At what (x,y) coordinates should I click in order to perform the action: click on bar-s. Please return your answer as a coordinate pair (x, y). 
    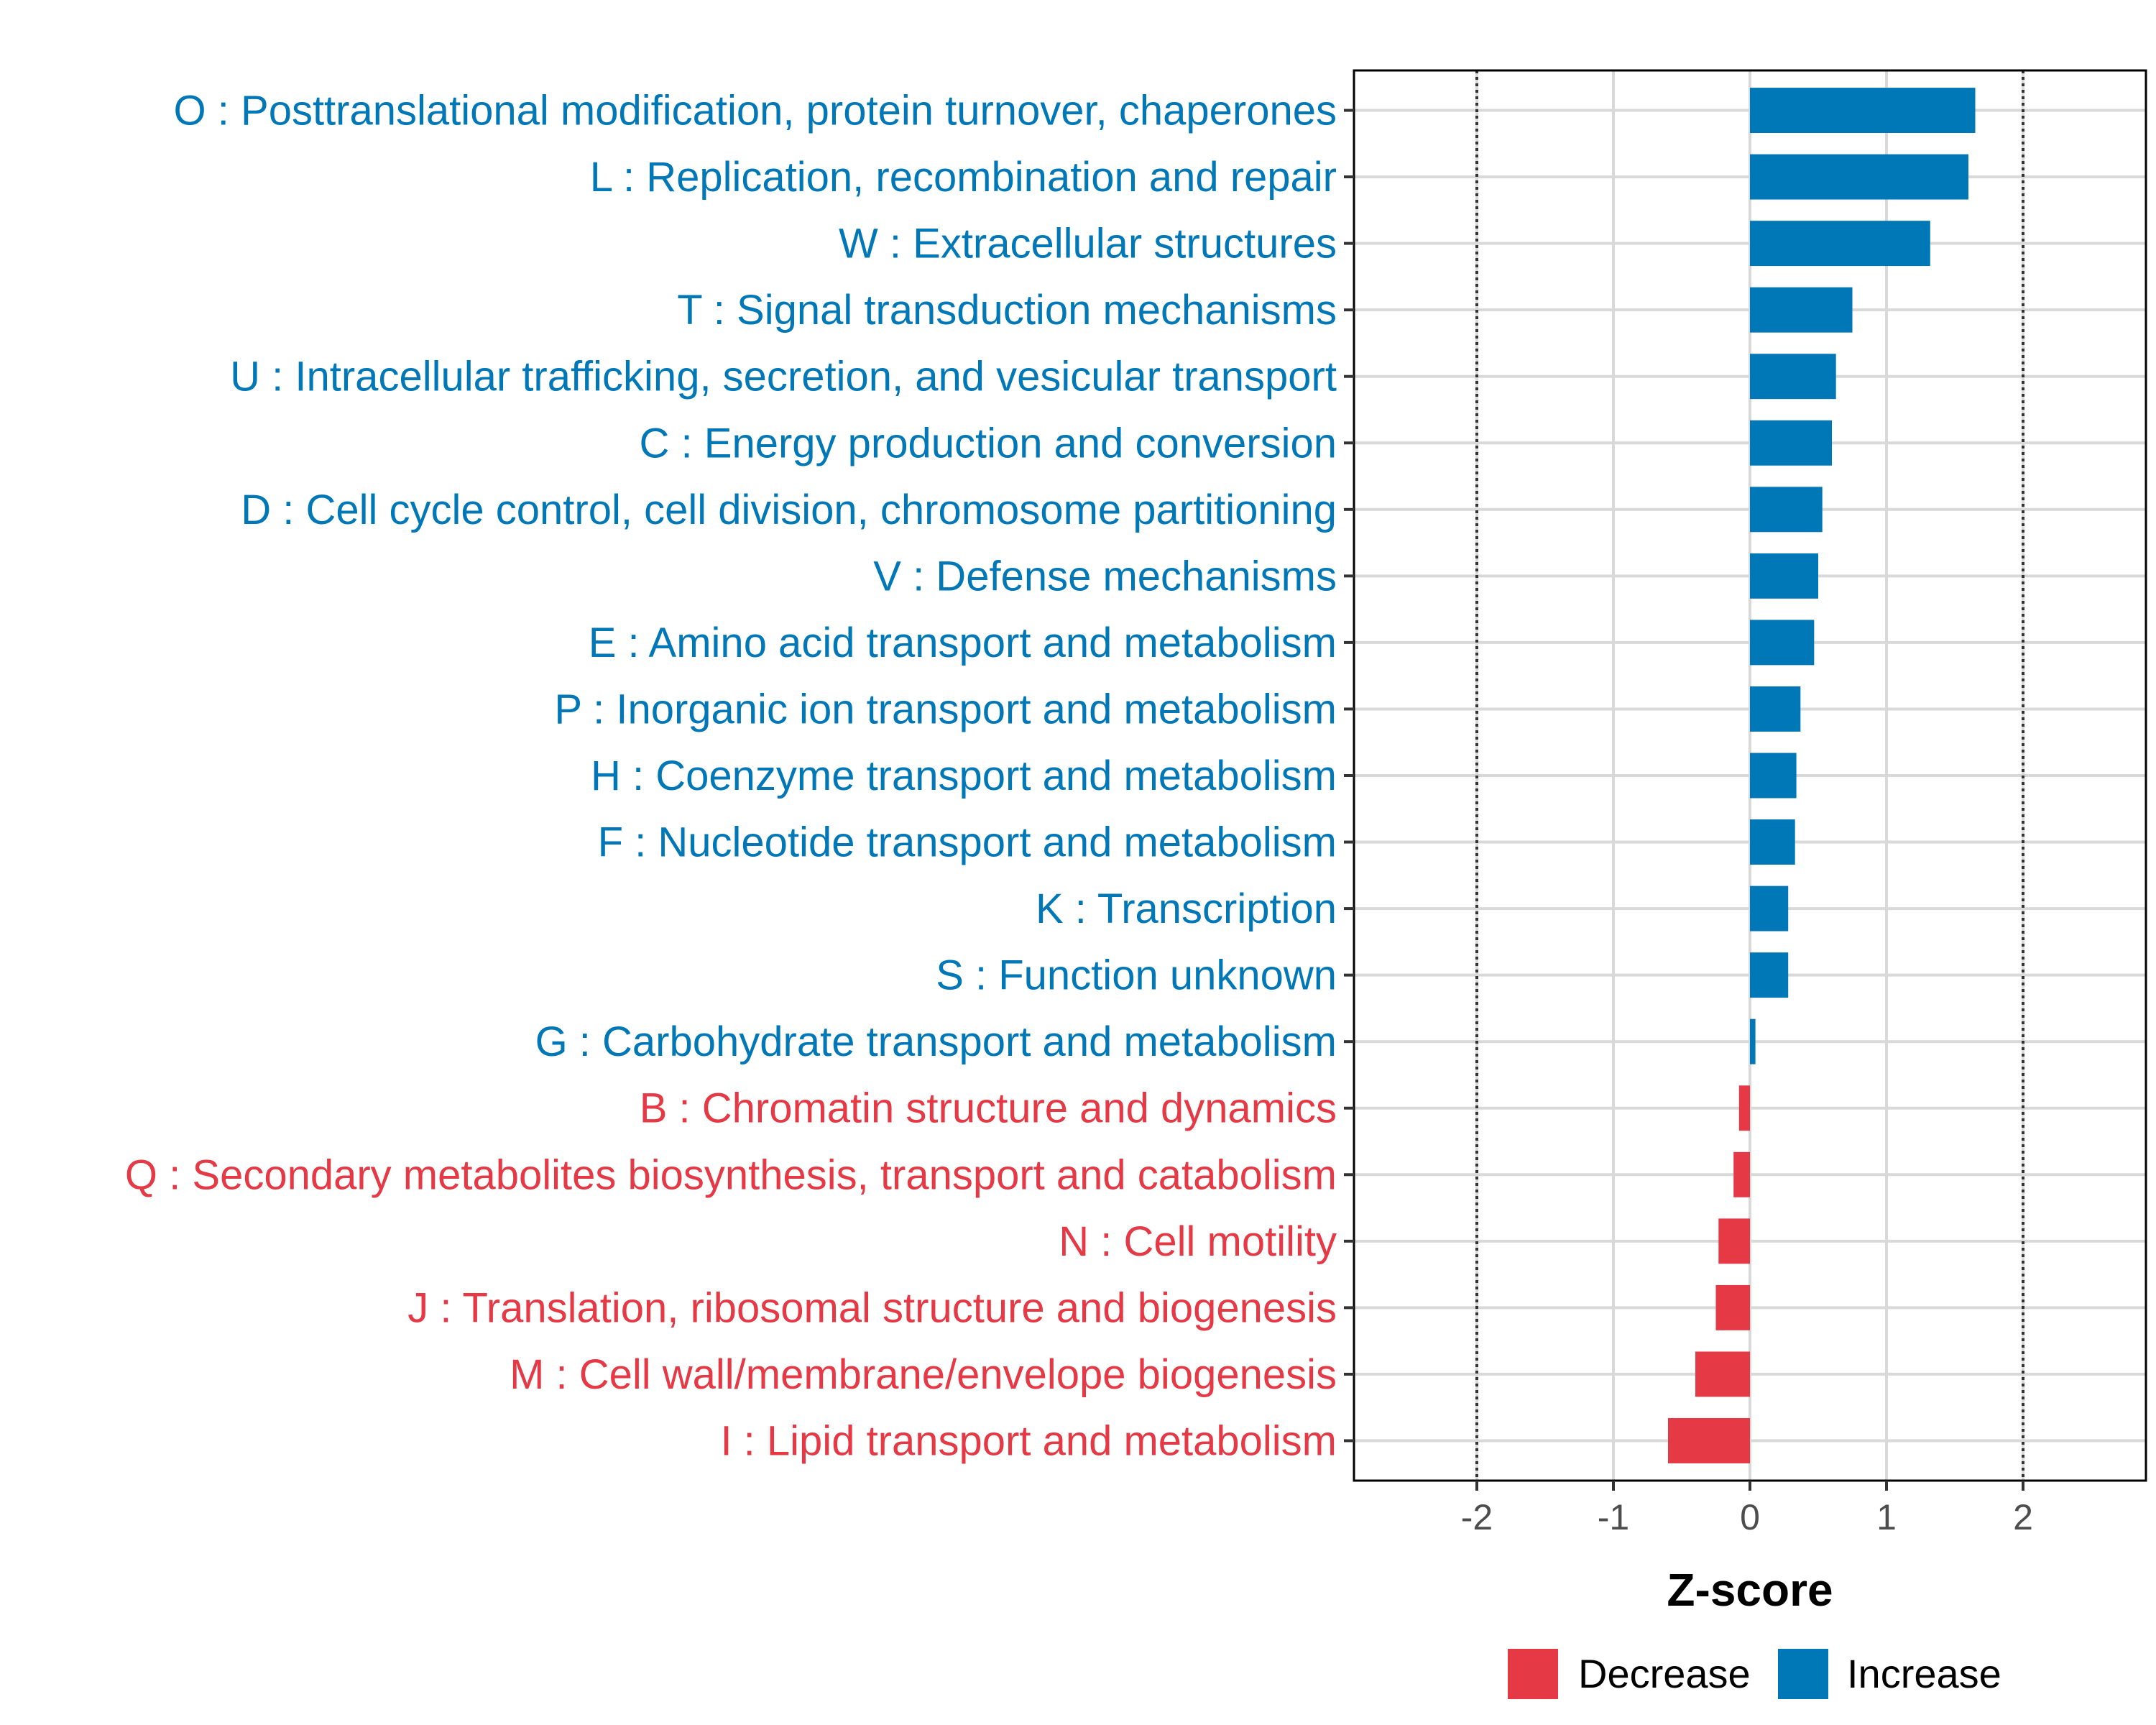
    Looking at the image, I should click on (1770, 975).